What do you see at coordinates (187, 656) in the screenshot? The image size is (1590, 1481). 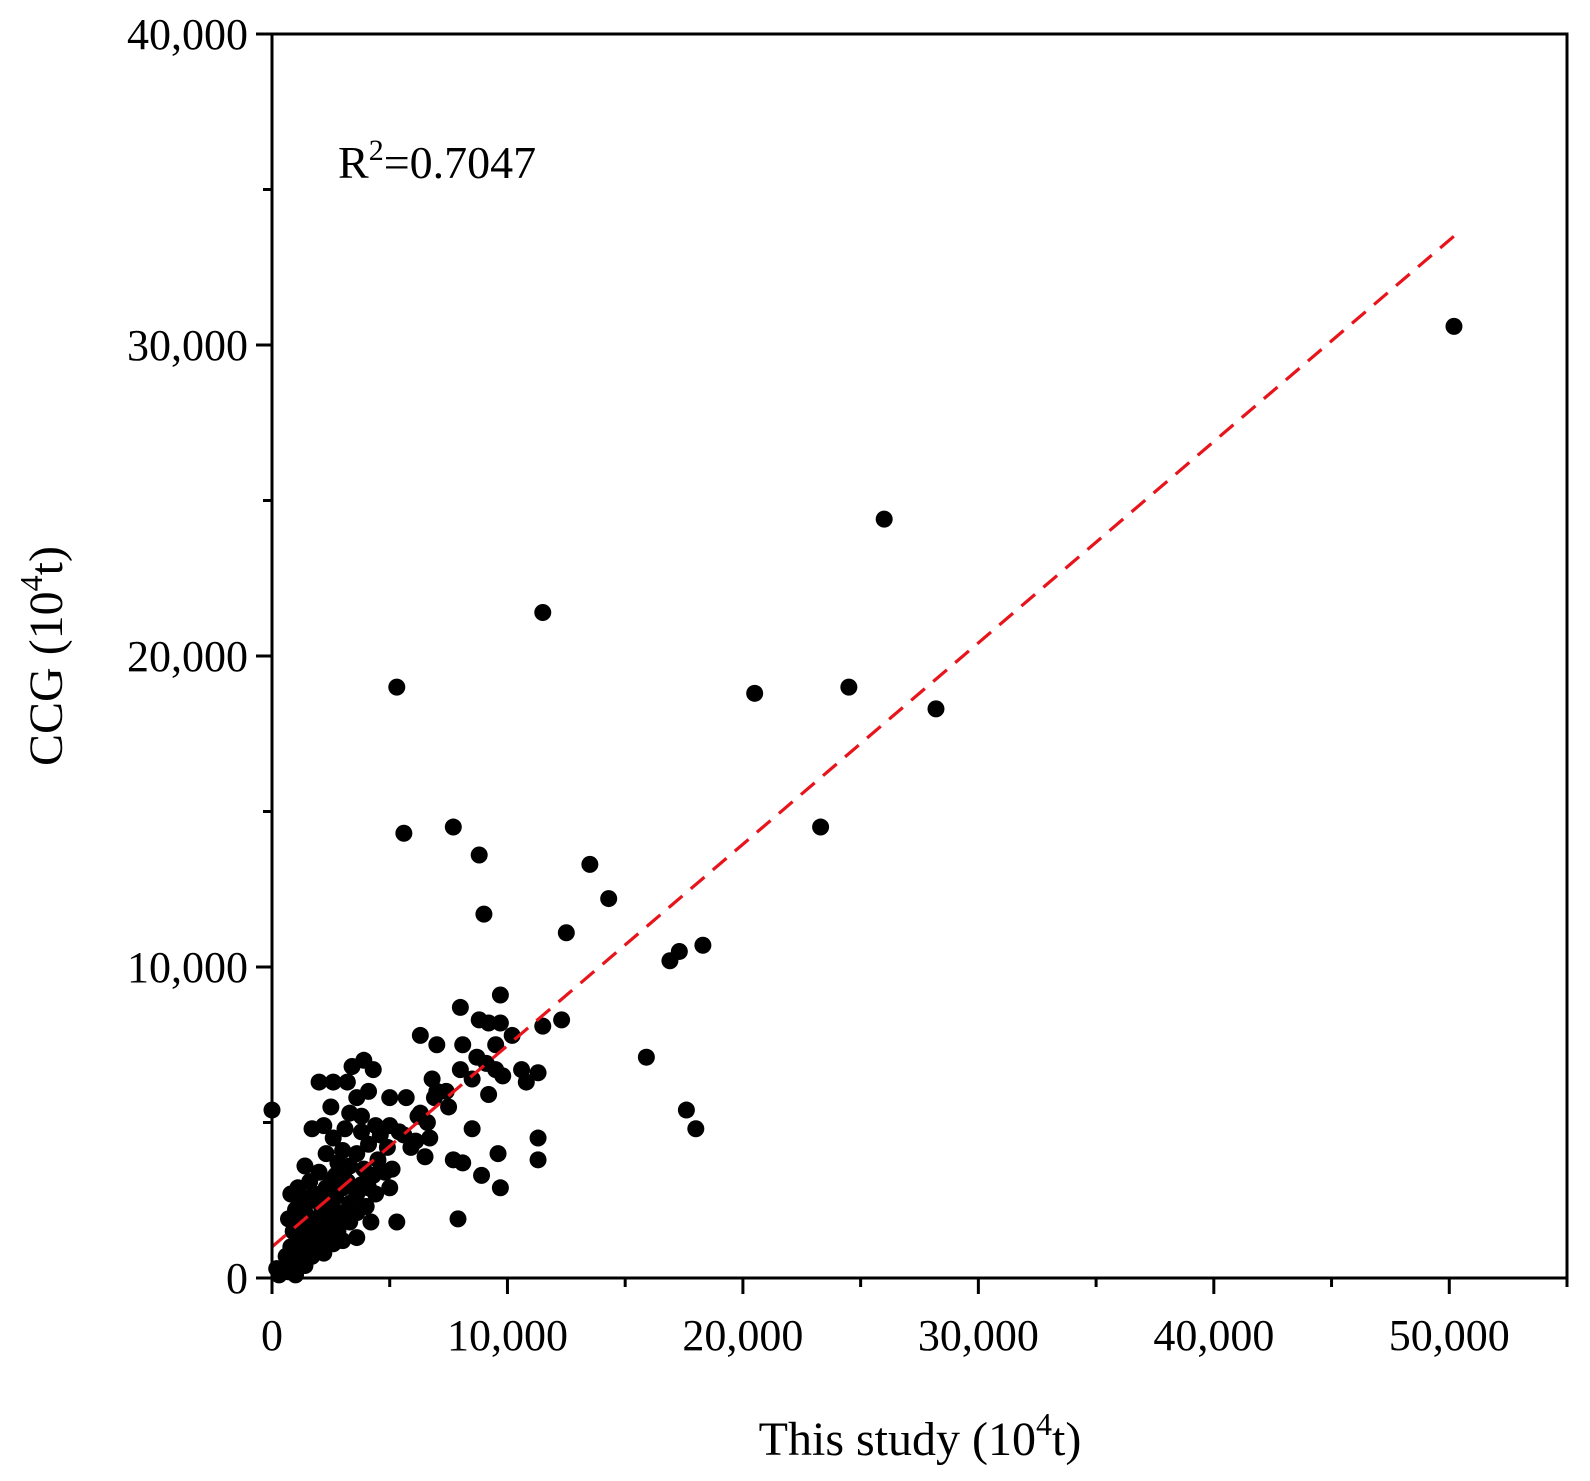 I see `y-tick-label-2: 20,000` at bounding box center [187, 656].